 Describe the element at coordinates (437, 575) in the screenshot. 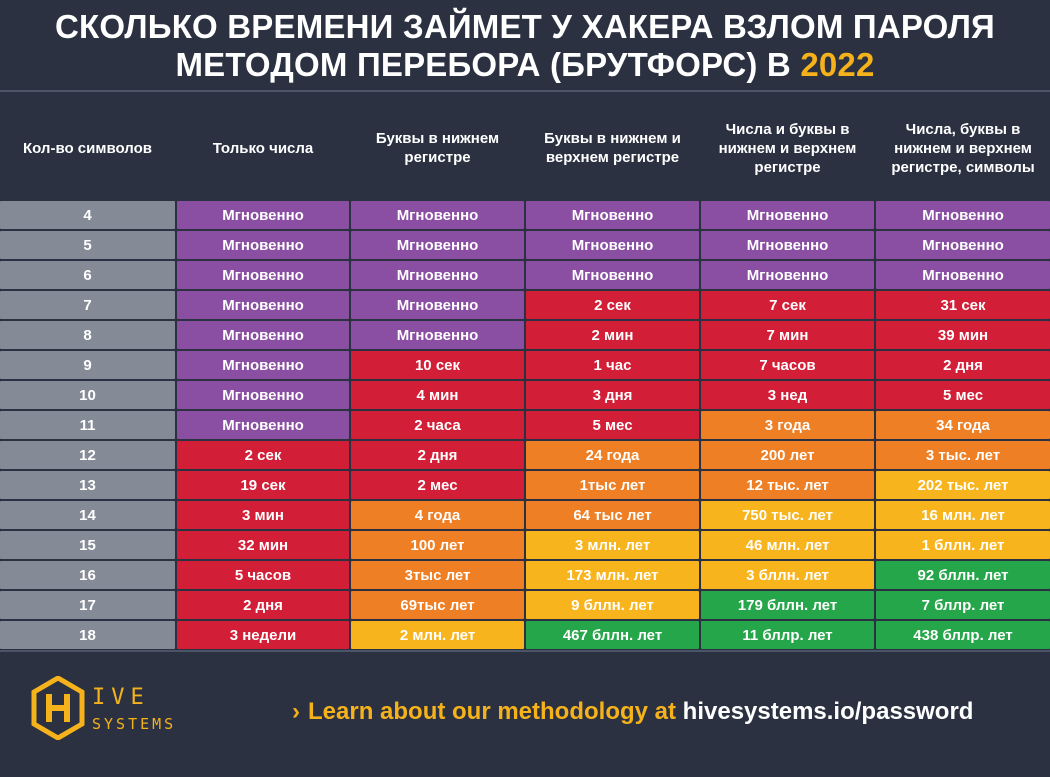

I see `crack-time-cell: 3тыс лет` at that location.